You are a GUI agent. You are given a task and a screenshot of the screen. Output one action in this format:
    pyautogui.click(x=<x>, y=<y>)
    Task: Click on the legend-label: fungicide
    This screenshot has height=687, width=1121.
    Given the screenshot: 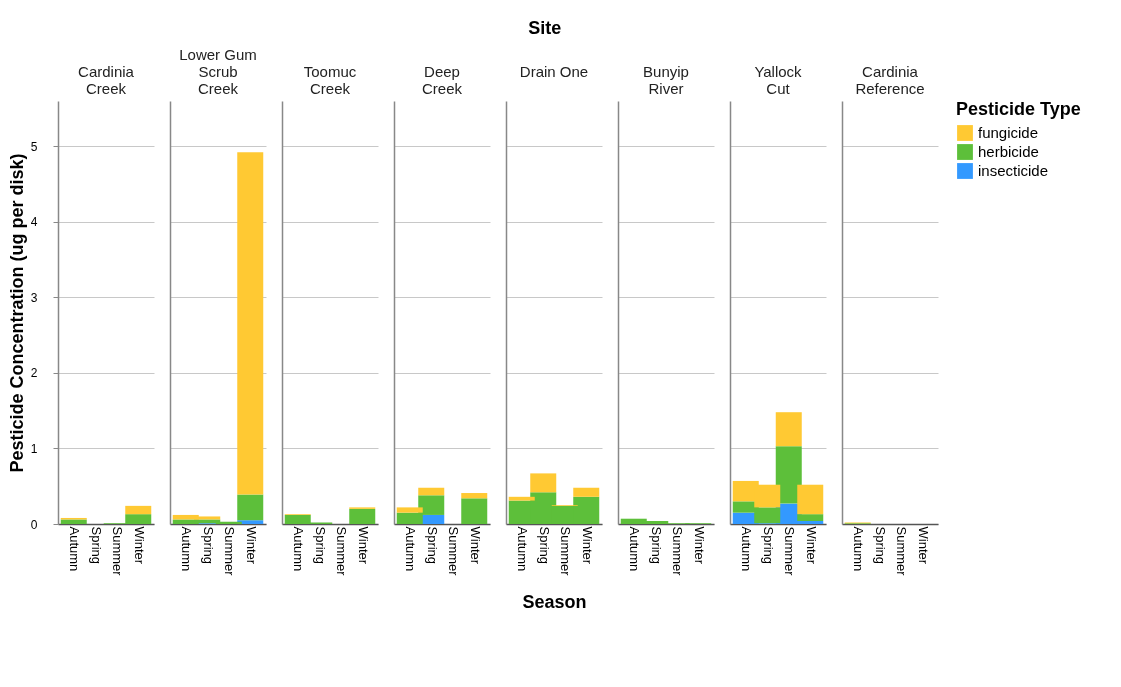 What is the action you would take?
    pyautogui.click(x=1008, y=132)
    